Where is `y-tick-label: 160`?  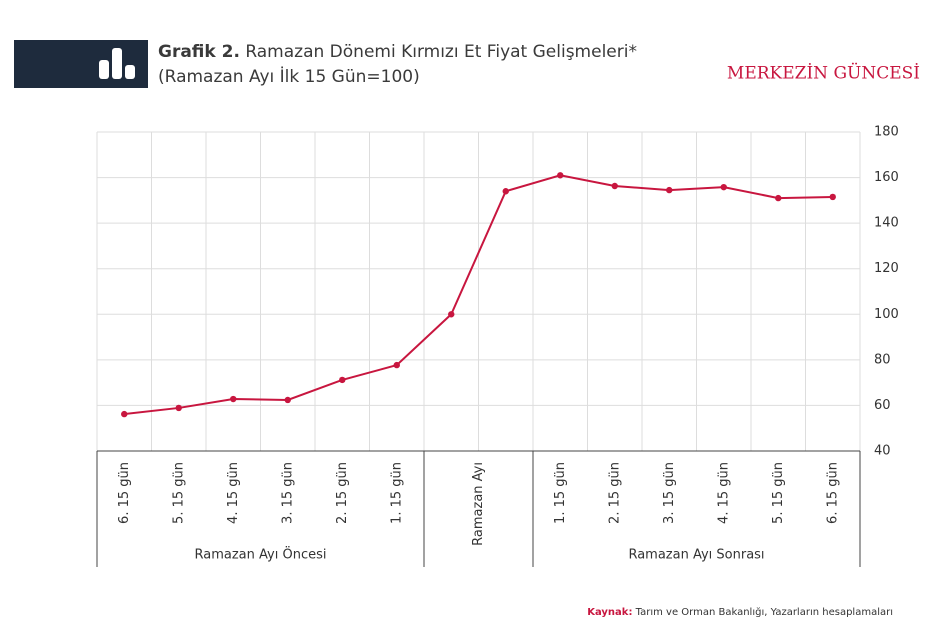 y-tick-label: 160 is located at coordinates (886, 177).